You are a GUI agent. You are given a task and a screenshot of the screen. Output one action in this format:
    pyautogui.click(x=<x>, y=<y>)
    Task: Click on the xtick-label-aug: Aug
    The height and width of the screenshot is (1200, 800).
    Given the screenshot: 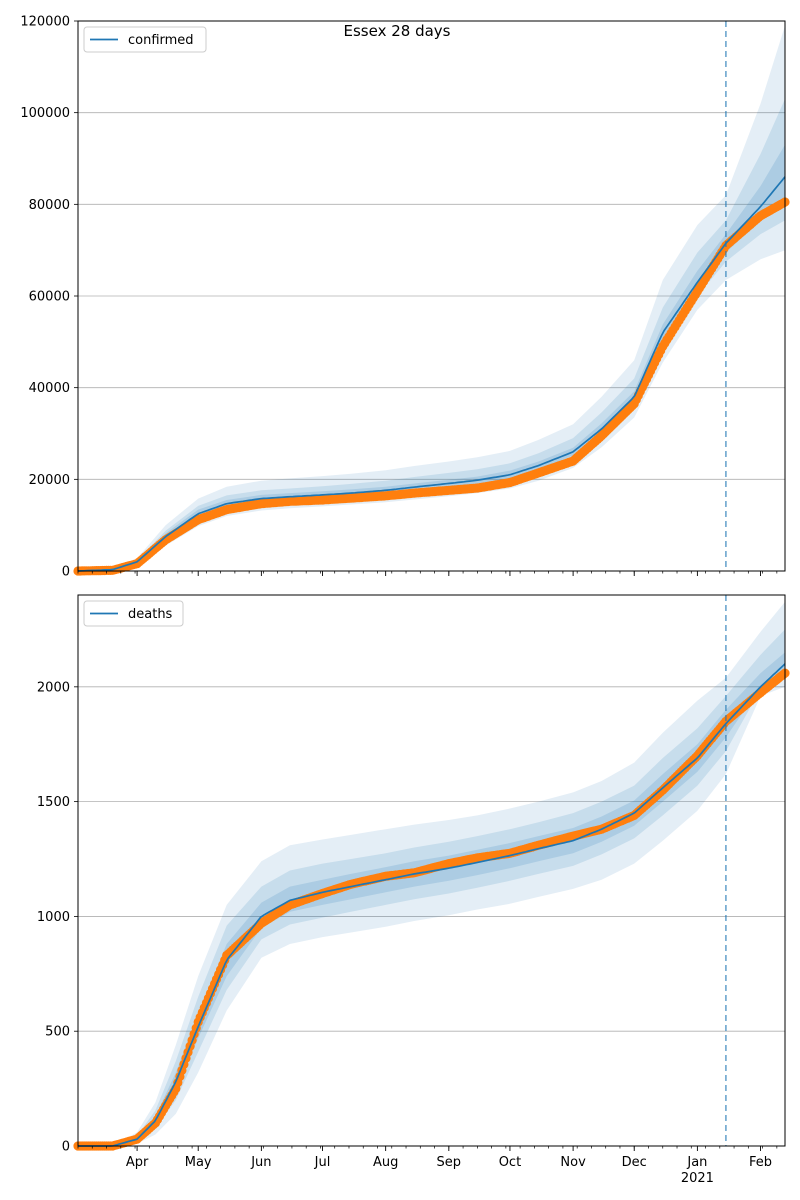 What is the action you would take?
    pyautogui.click(x=385, y=1162)
    